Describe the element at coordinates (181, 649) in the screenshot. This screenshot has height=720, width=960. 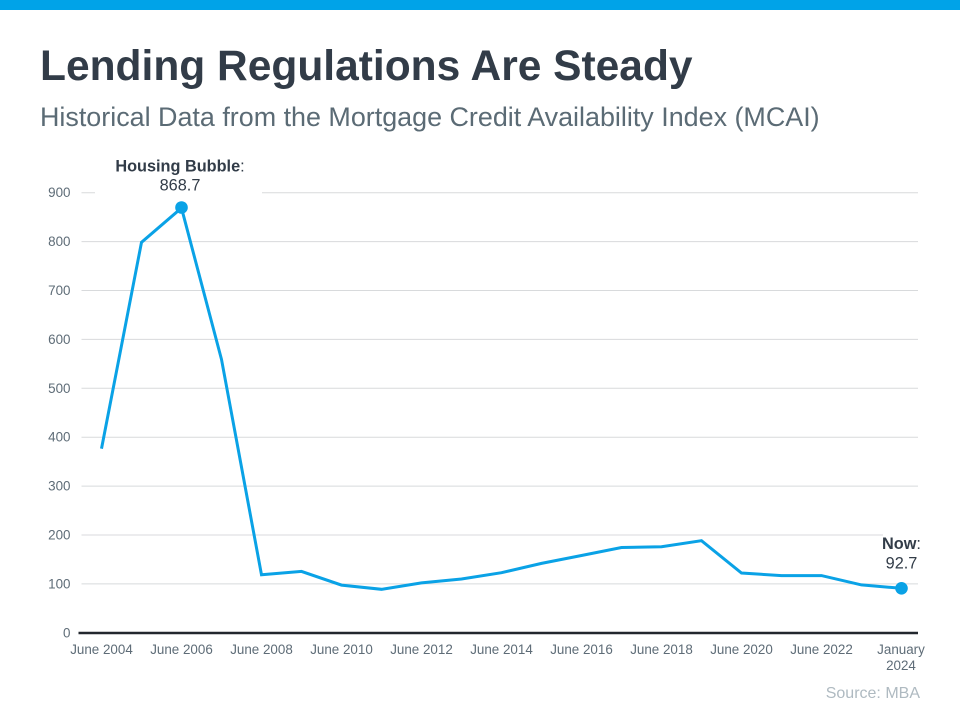
I see `svg-text: June 2006` at that location.